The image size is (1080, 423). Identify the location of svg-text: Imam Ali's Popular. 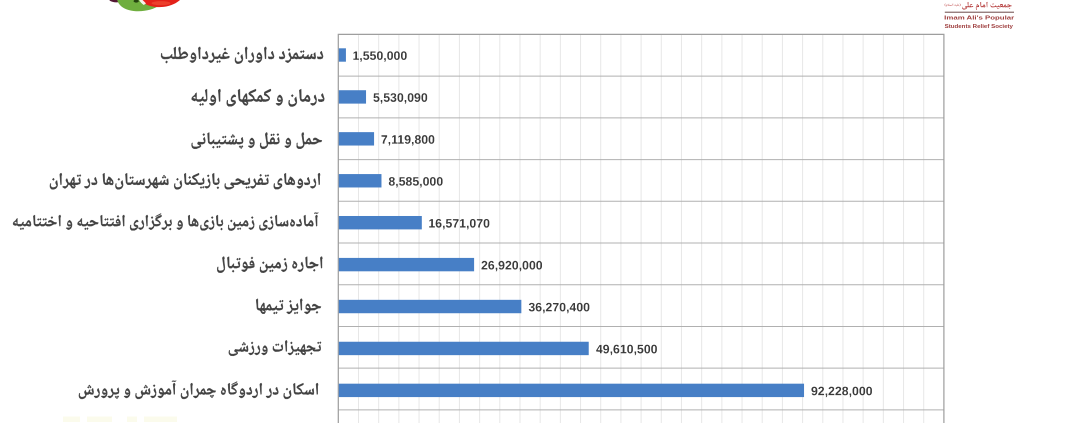
(979, 18).